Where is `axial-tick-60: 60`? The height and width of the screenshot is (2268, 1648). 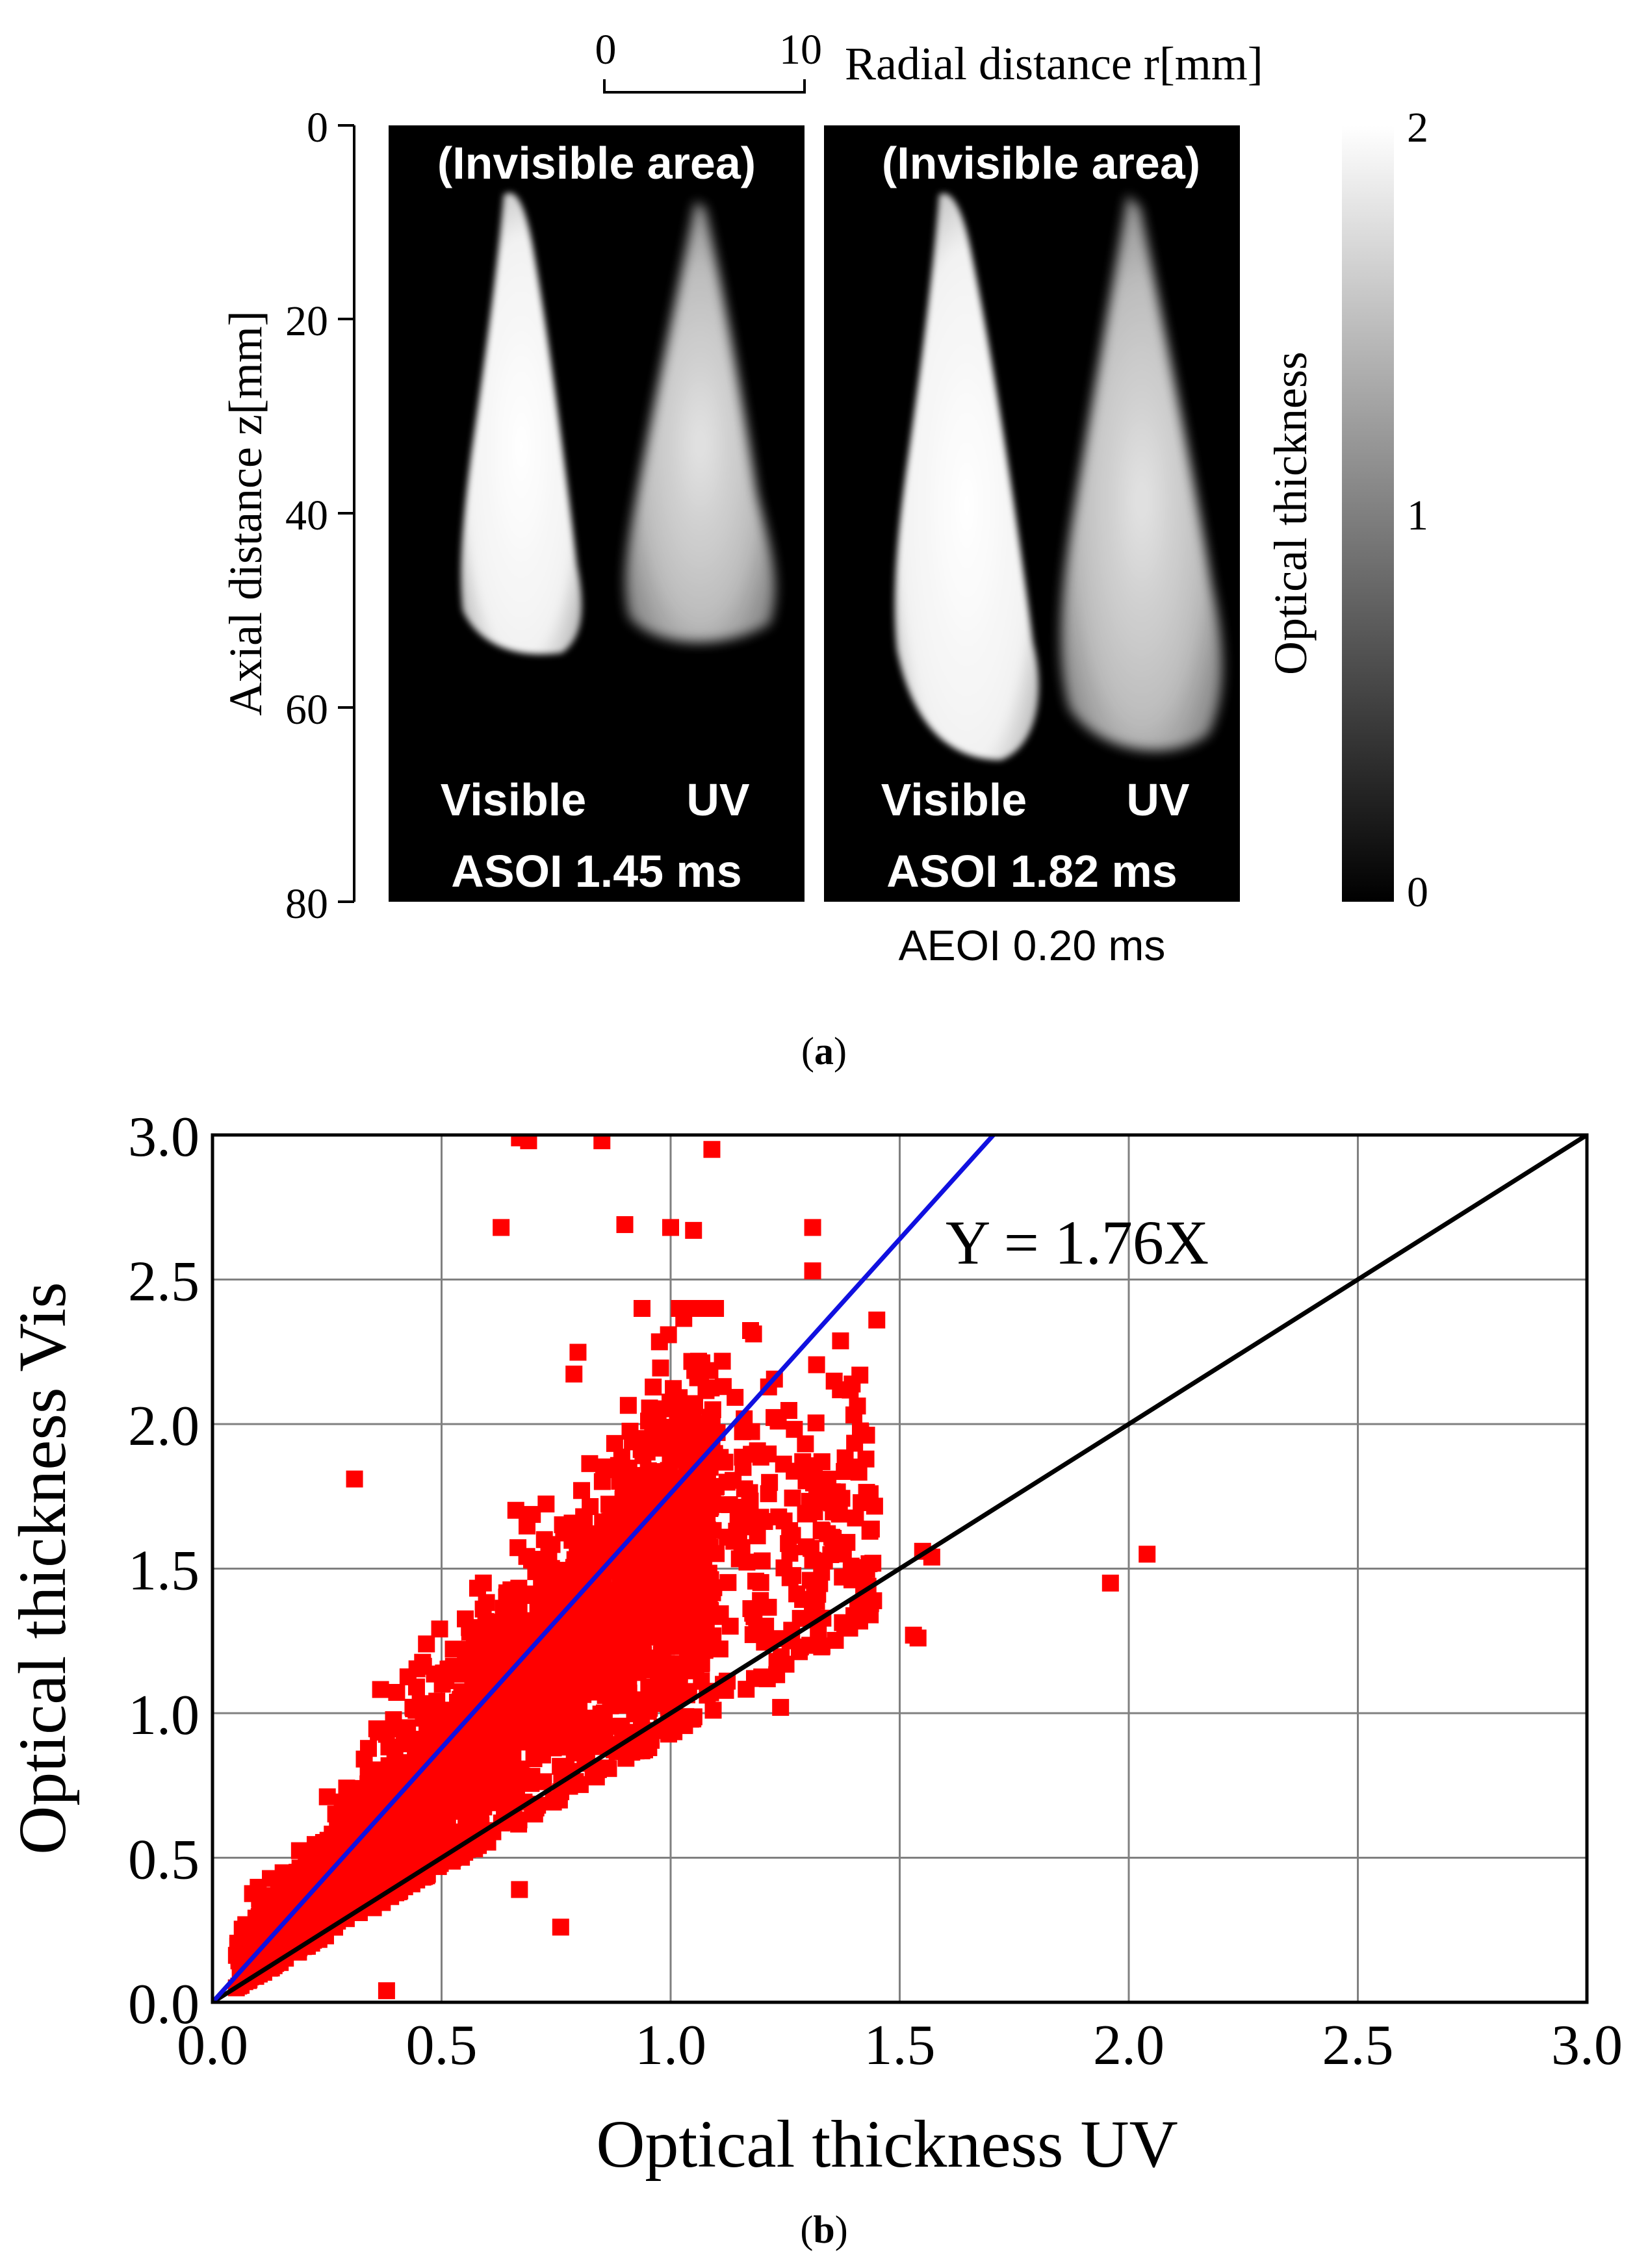
axial-tick-60: 60 is located at coordinates (306, 709).